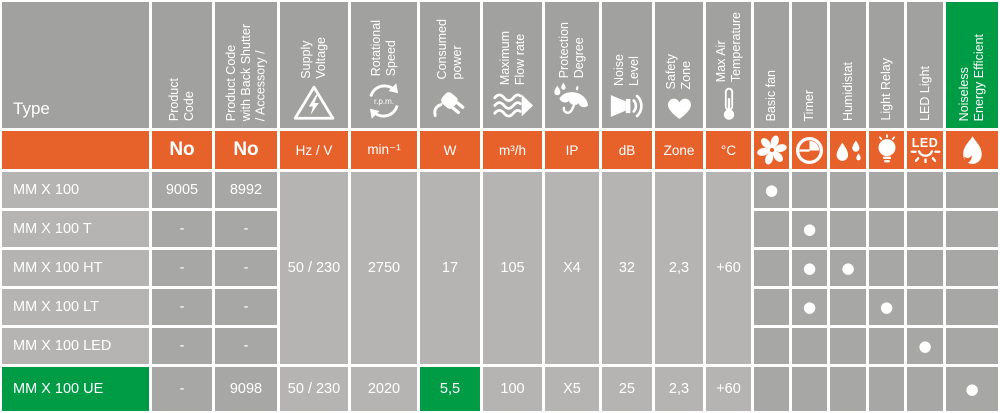 This screenshot has height=413, width=1000. I want to click on fan-icon, so click(771, 150).